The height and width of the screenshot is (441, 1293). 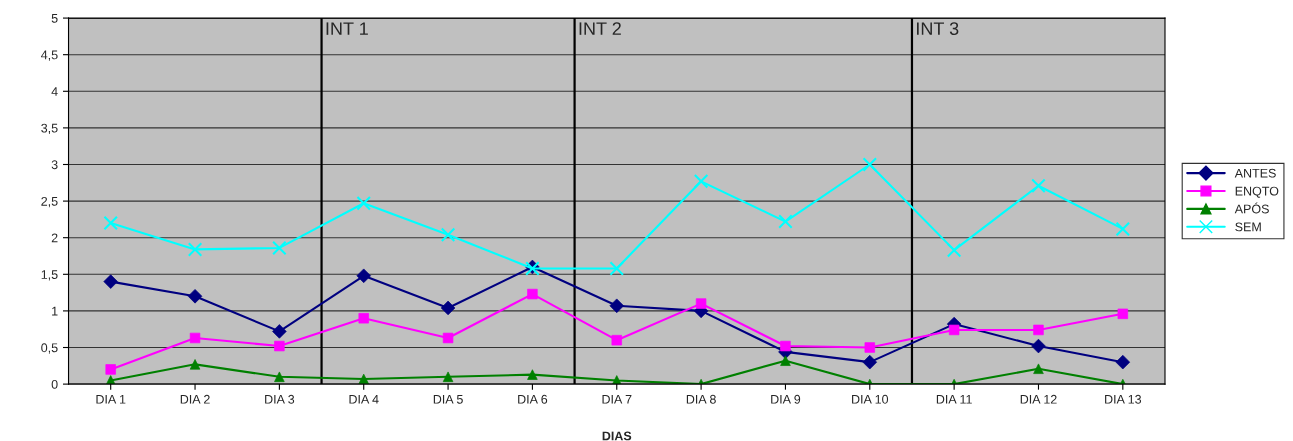 What do you see at coordinates (870, 399) in the screenshot?
I see `x-tick-label: DIA 10` at bounding box center [870, 399].